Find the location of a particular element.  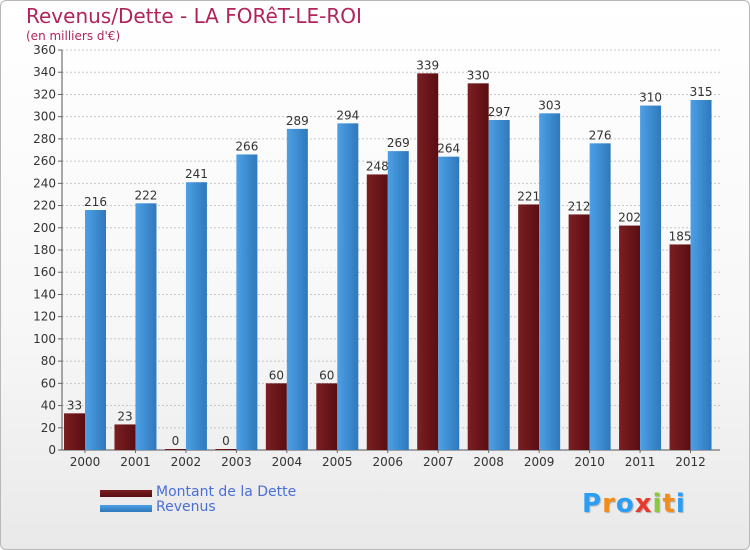

x-tick-label: 2003 is located at coordinates (236, 462).